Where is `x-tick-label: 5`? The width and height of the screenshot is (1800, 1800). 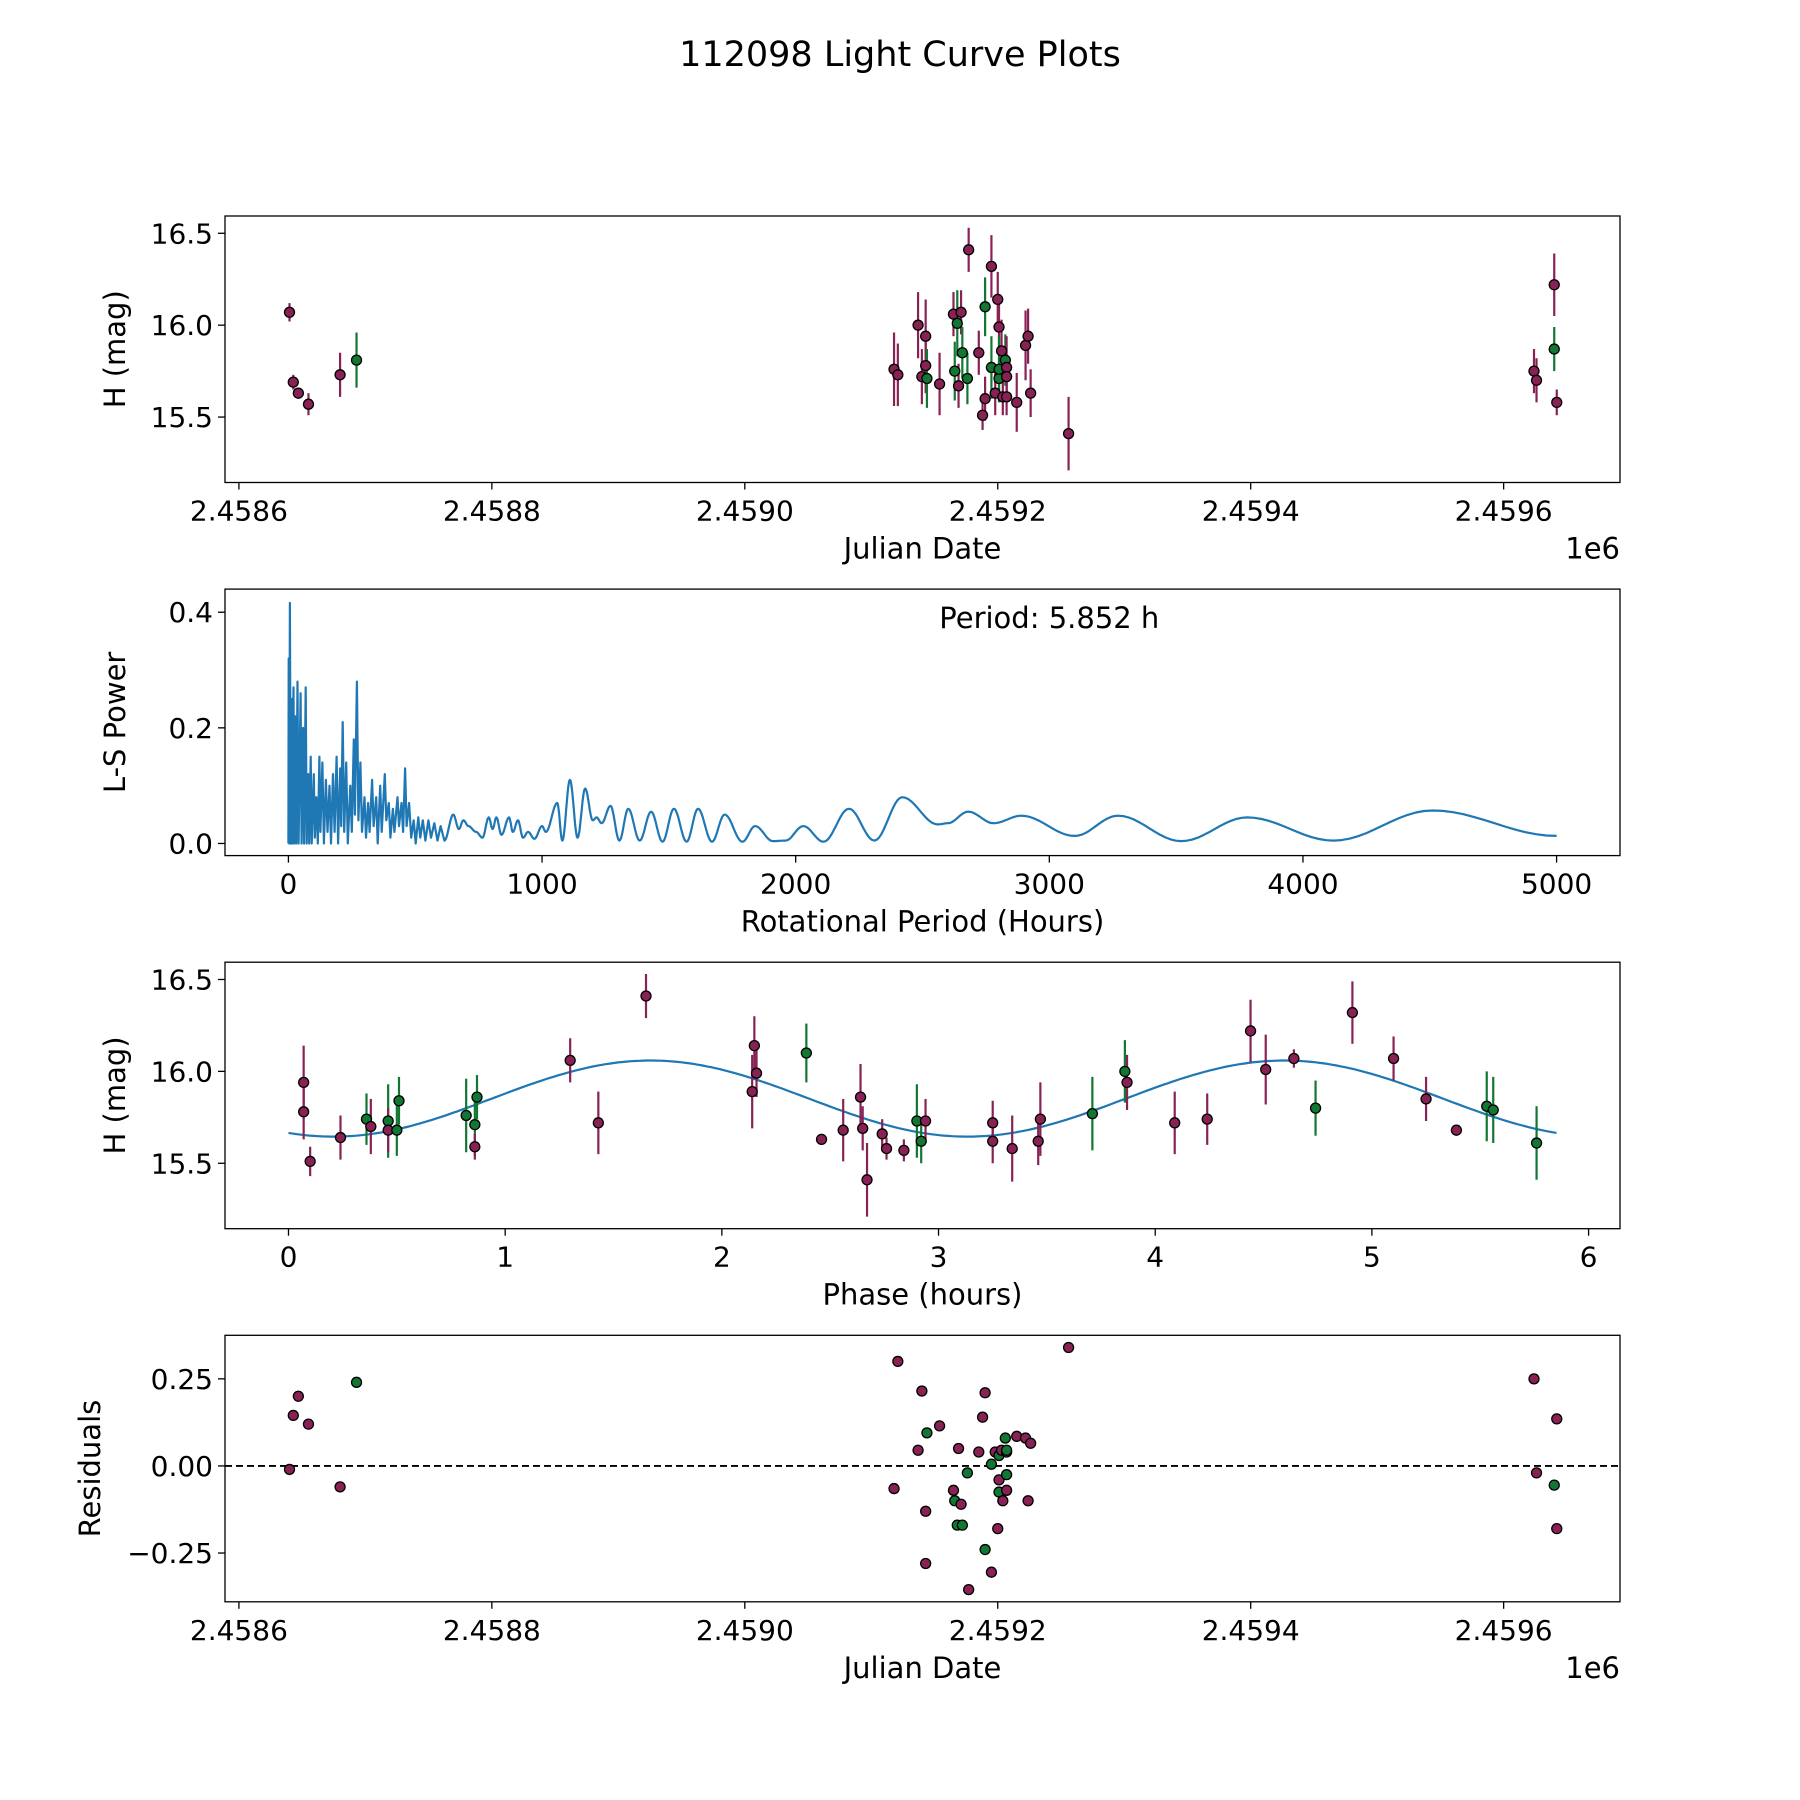
x-tick-label: 5 is located at coordinates (1372, 1257).